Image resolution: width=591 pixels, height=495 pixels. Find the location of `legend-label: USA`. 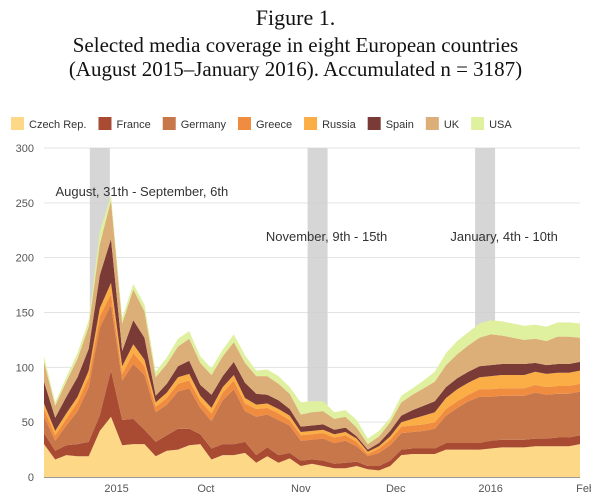

legend-label: USA is located at coordinates (500, 125).